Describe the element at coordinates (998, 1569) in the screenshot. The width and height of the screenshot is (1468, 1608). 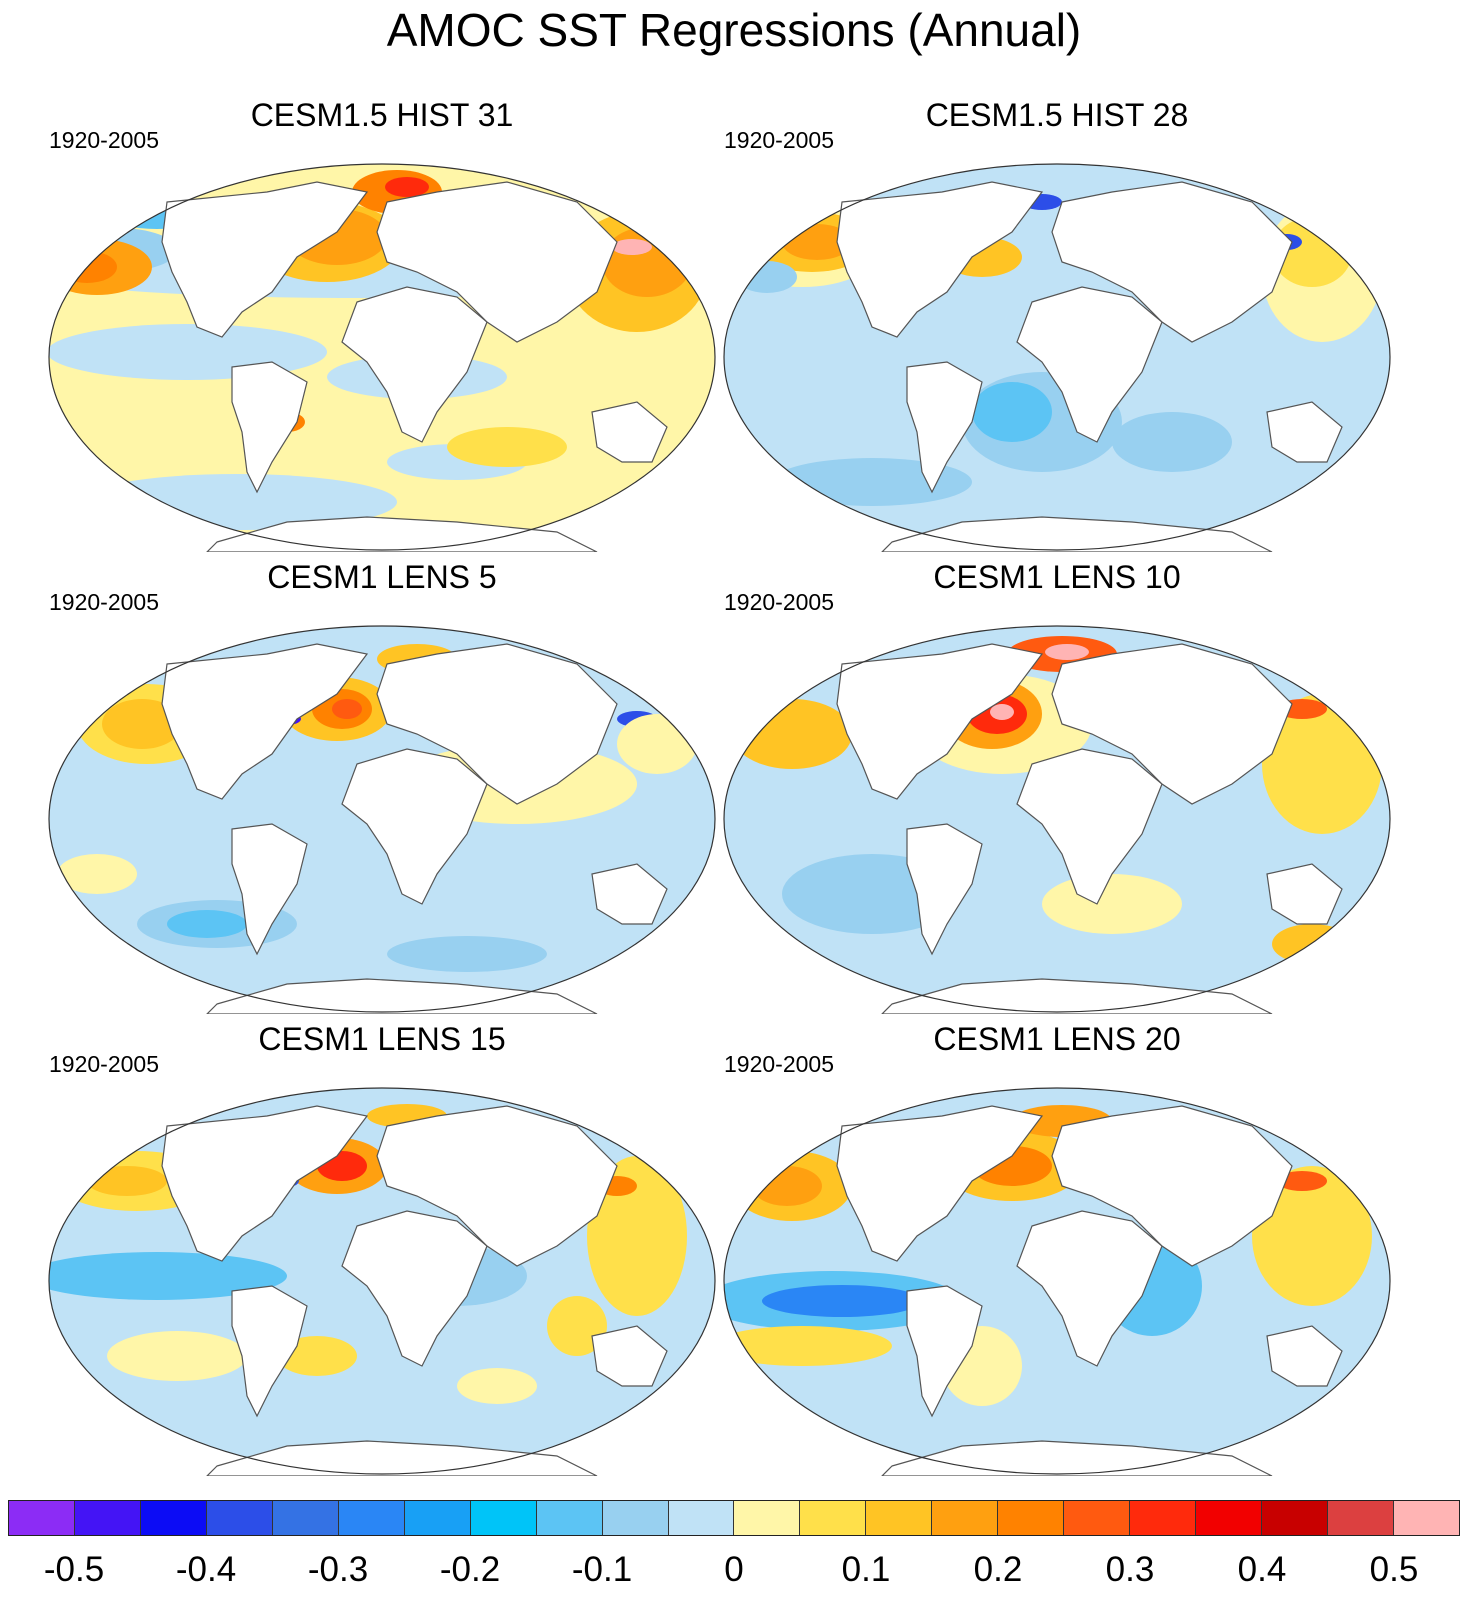
I see `colorbar-tick-label: 0.2` at that location.